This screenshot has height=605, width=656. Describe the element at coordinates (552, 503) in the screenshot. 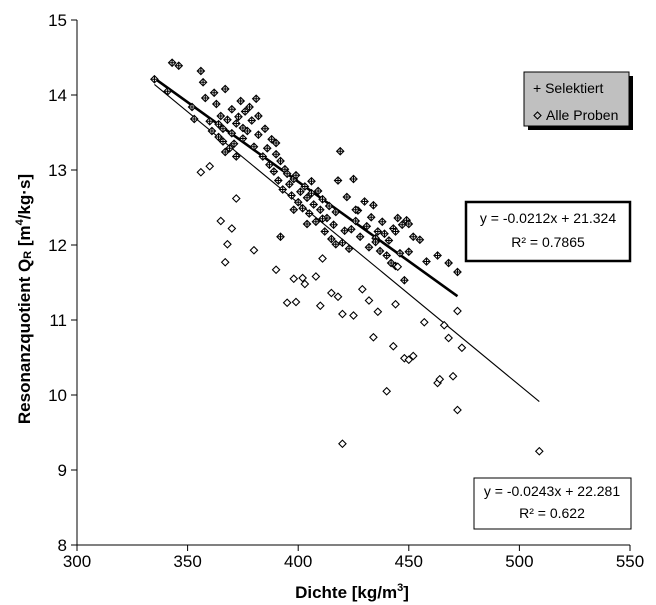

I see `equation-box-alle-proben-frame` at that location.